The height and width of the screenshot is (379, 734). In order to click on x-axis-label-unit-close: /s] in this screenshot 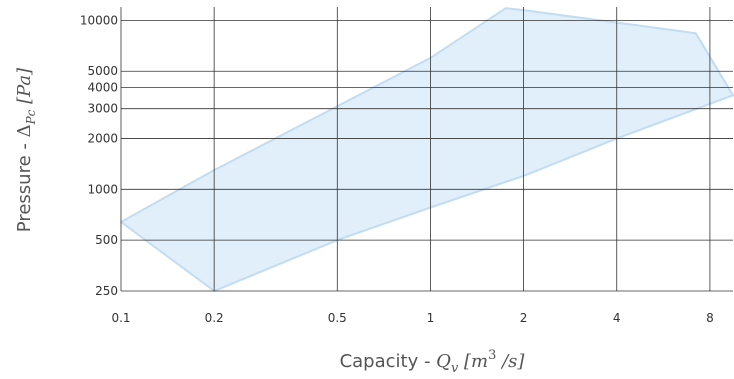, I will do `click(510, 361)`.